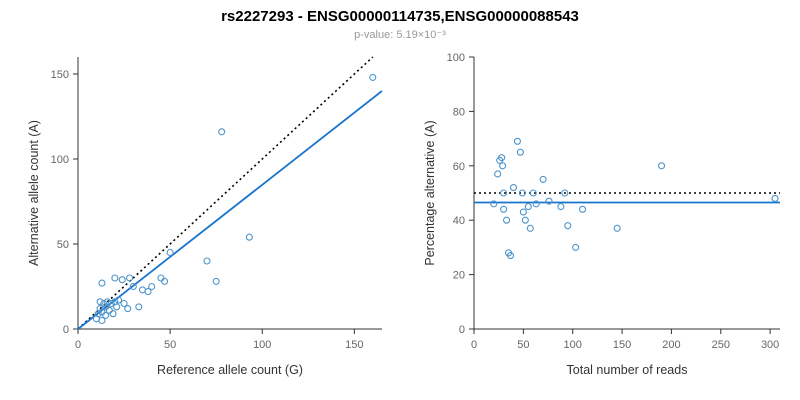  I want to click on y-axis-label: Percentage alternative (A), so click(430, 192).